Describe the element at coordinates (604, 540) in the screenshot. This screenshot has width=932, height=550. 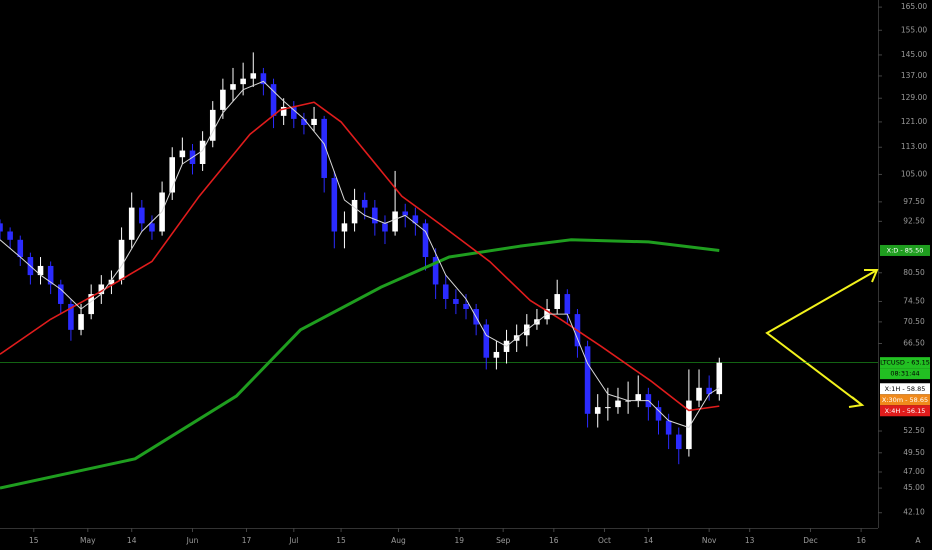
I see `x-tick-label: Oct` at that location.